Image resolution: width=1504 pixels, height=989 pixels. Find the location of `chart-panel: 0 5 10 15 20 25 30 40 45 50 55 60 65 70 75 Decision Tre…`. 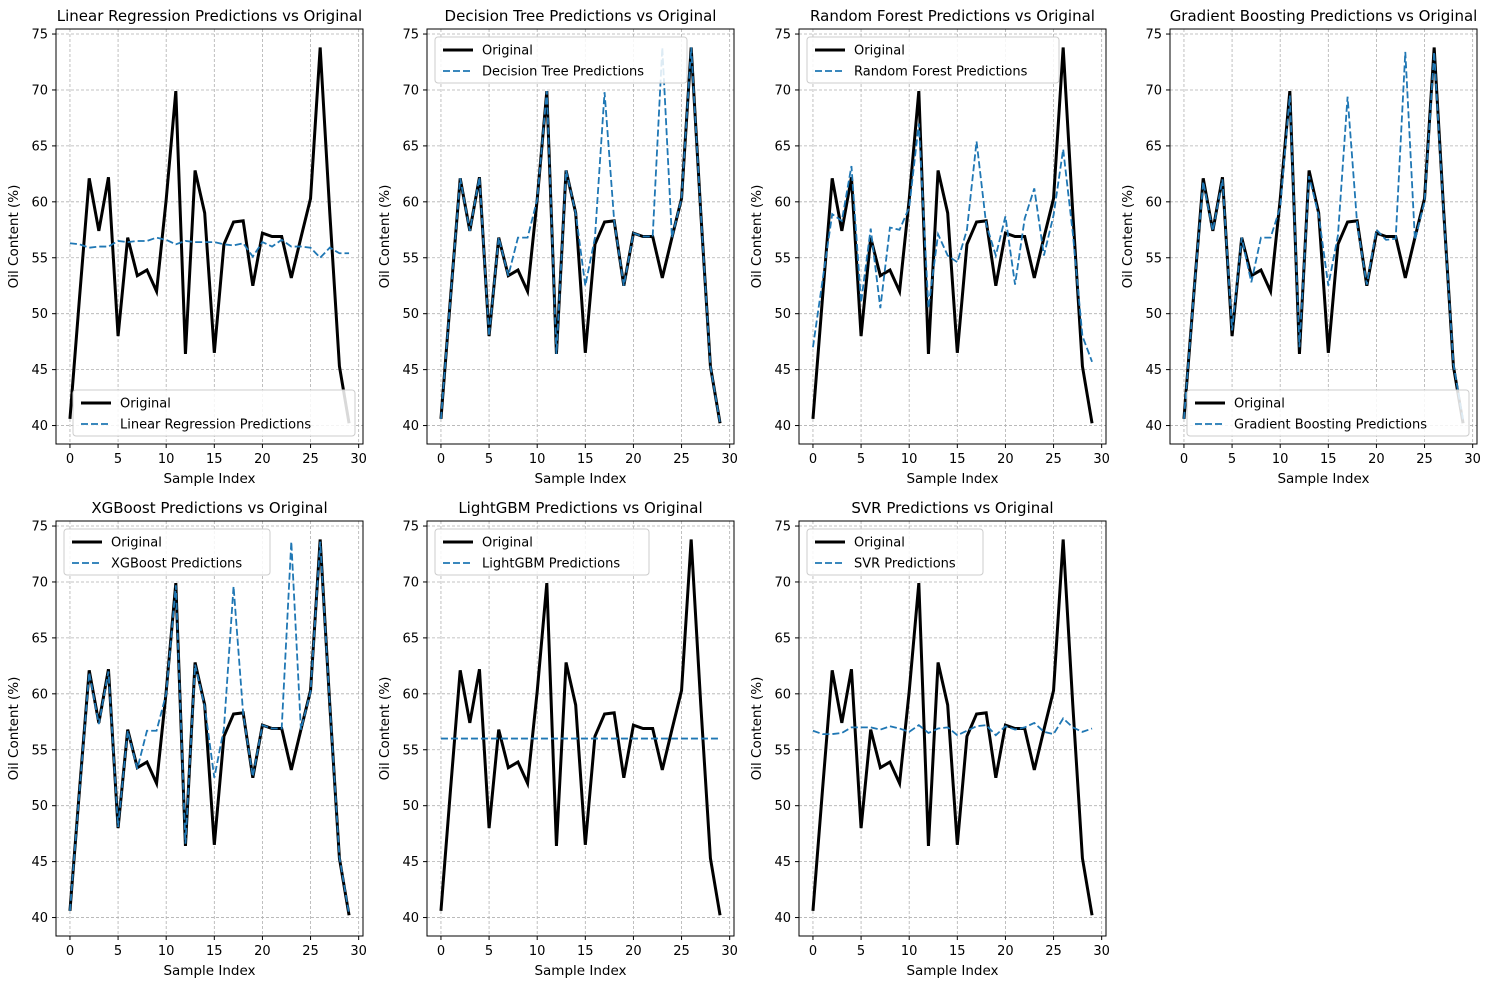

chart-panel: 0 5 10 15 20 25 30 40 45 50 55 60 65 70 75 Decision Tre… is located at coordinates (557, 247).